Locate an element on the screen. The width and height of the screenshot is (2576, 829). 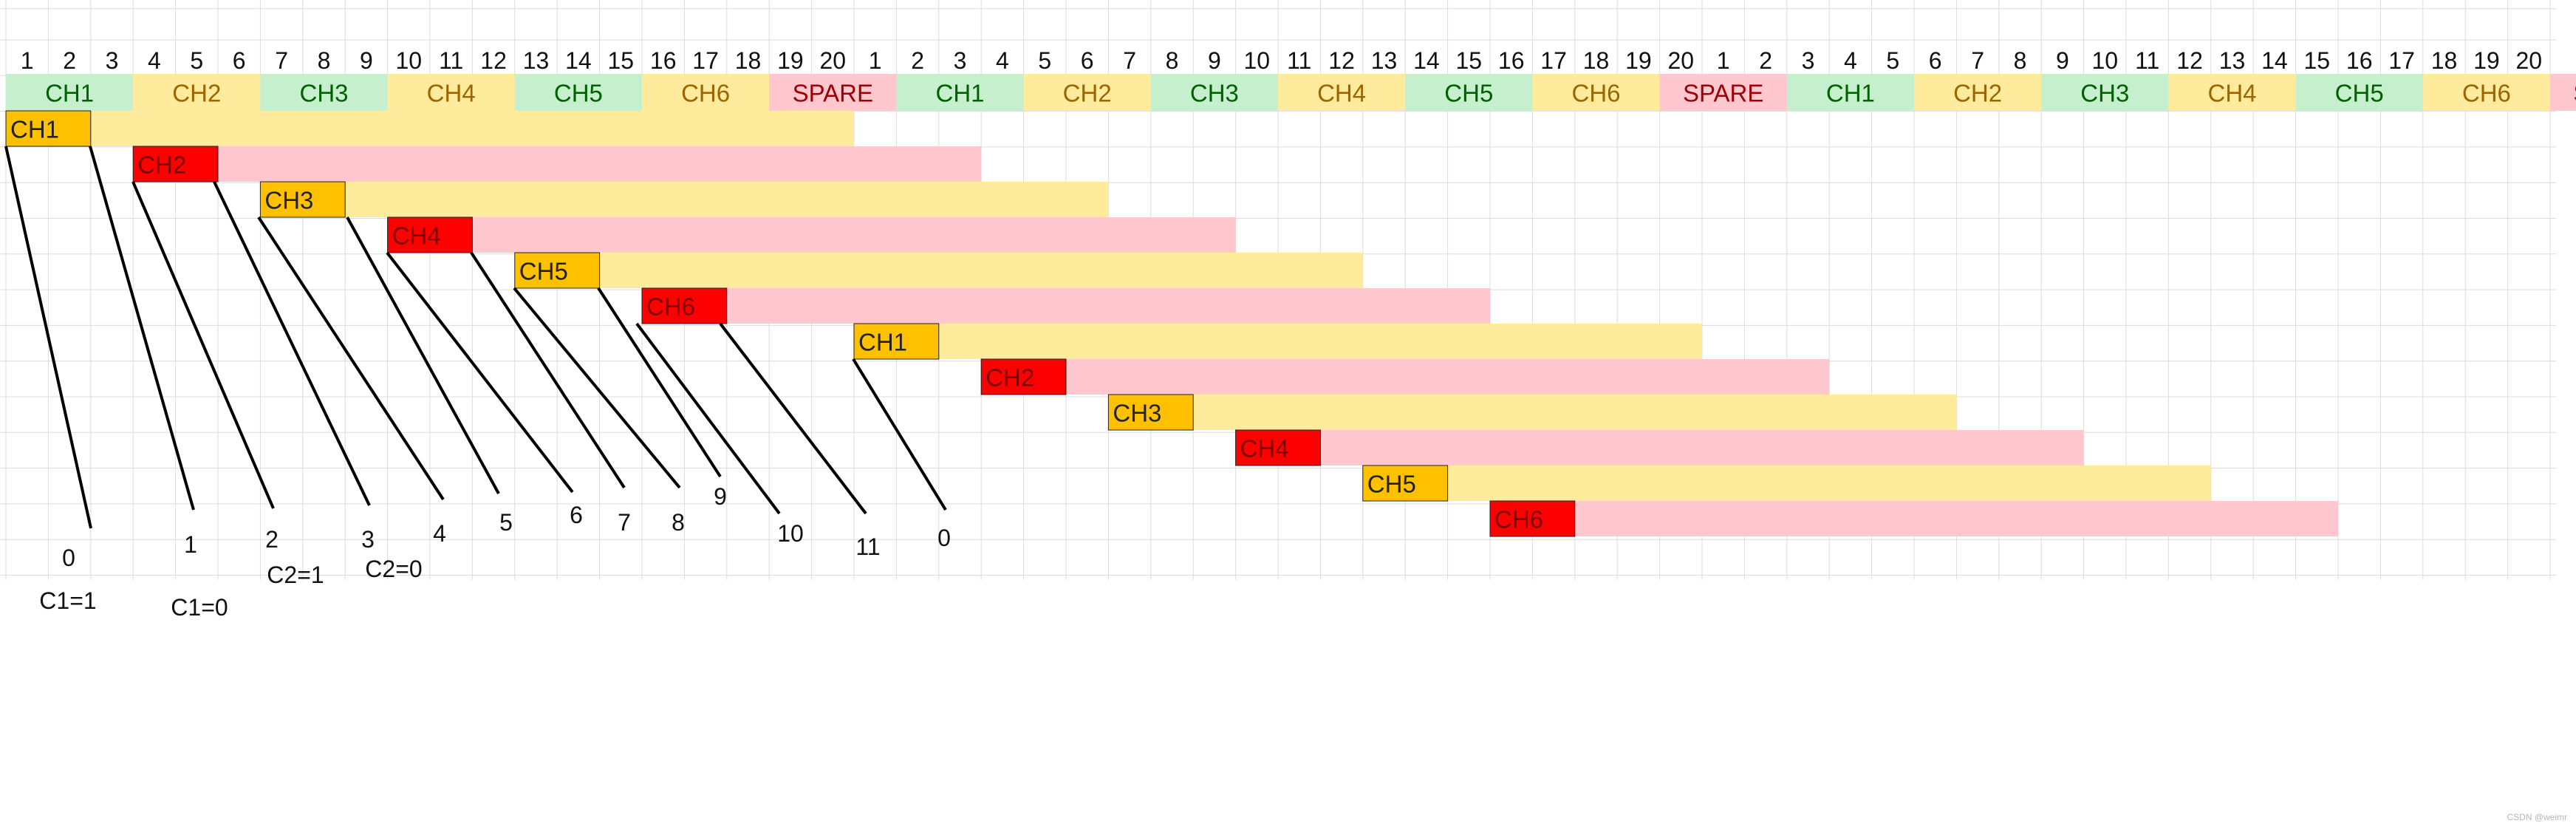
header-label: CH1 is located at coordinates (69, 93).